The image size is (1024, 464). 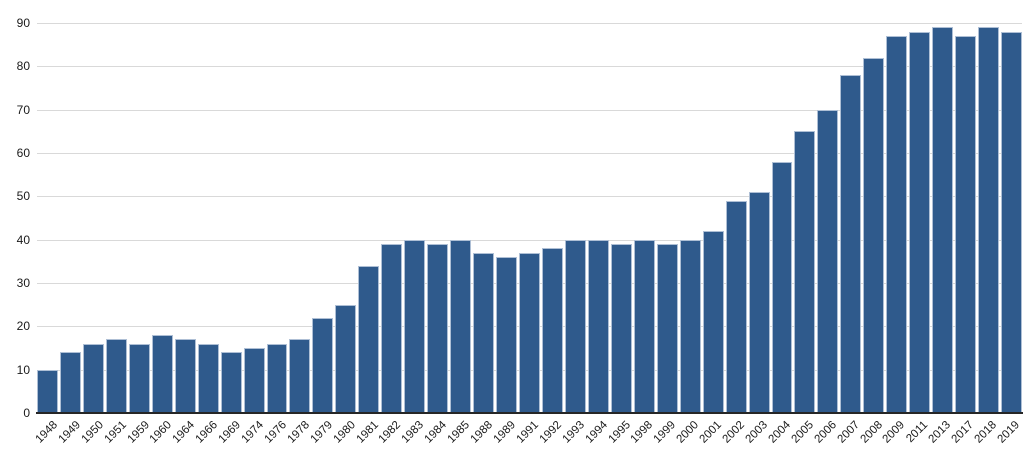 I want to click on x-tick-label: 1994, so click(x=596, y=432).